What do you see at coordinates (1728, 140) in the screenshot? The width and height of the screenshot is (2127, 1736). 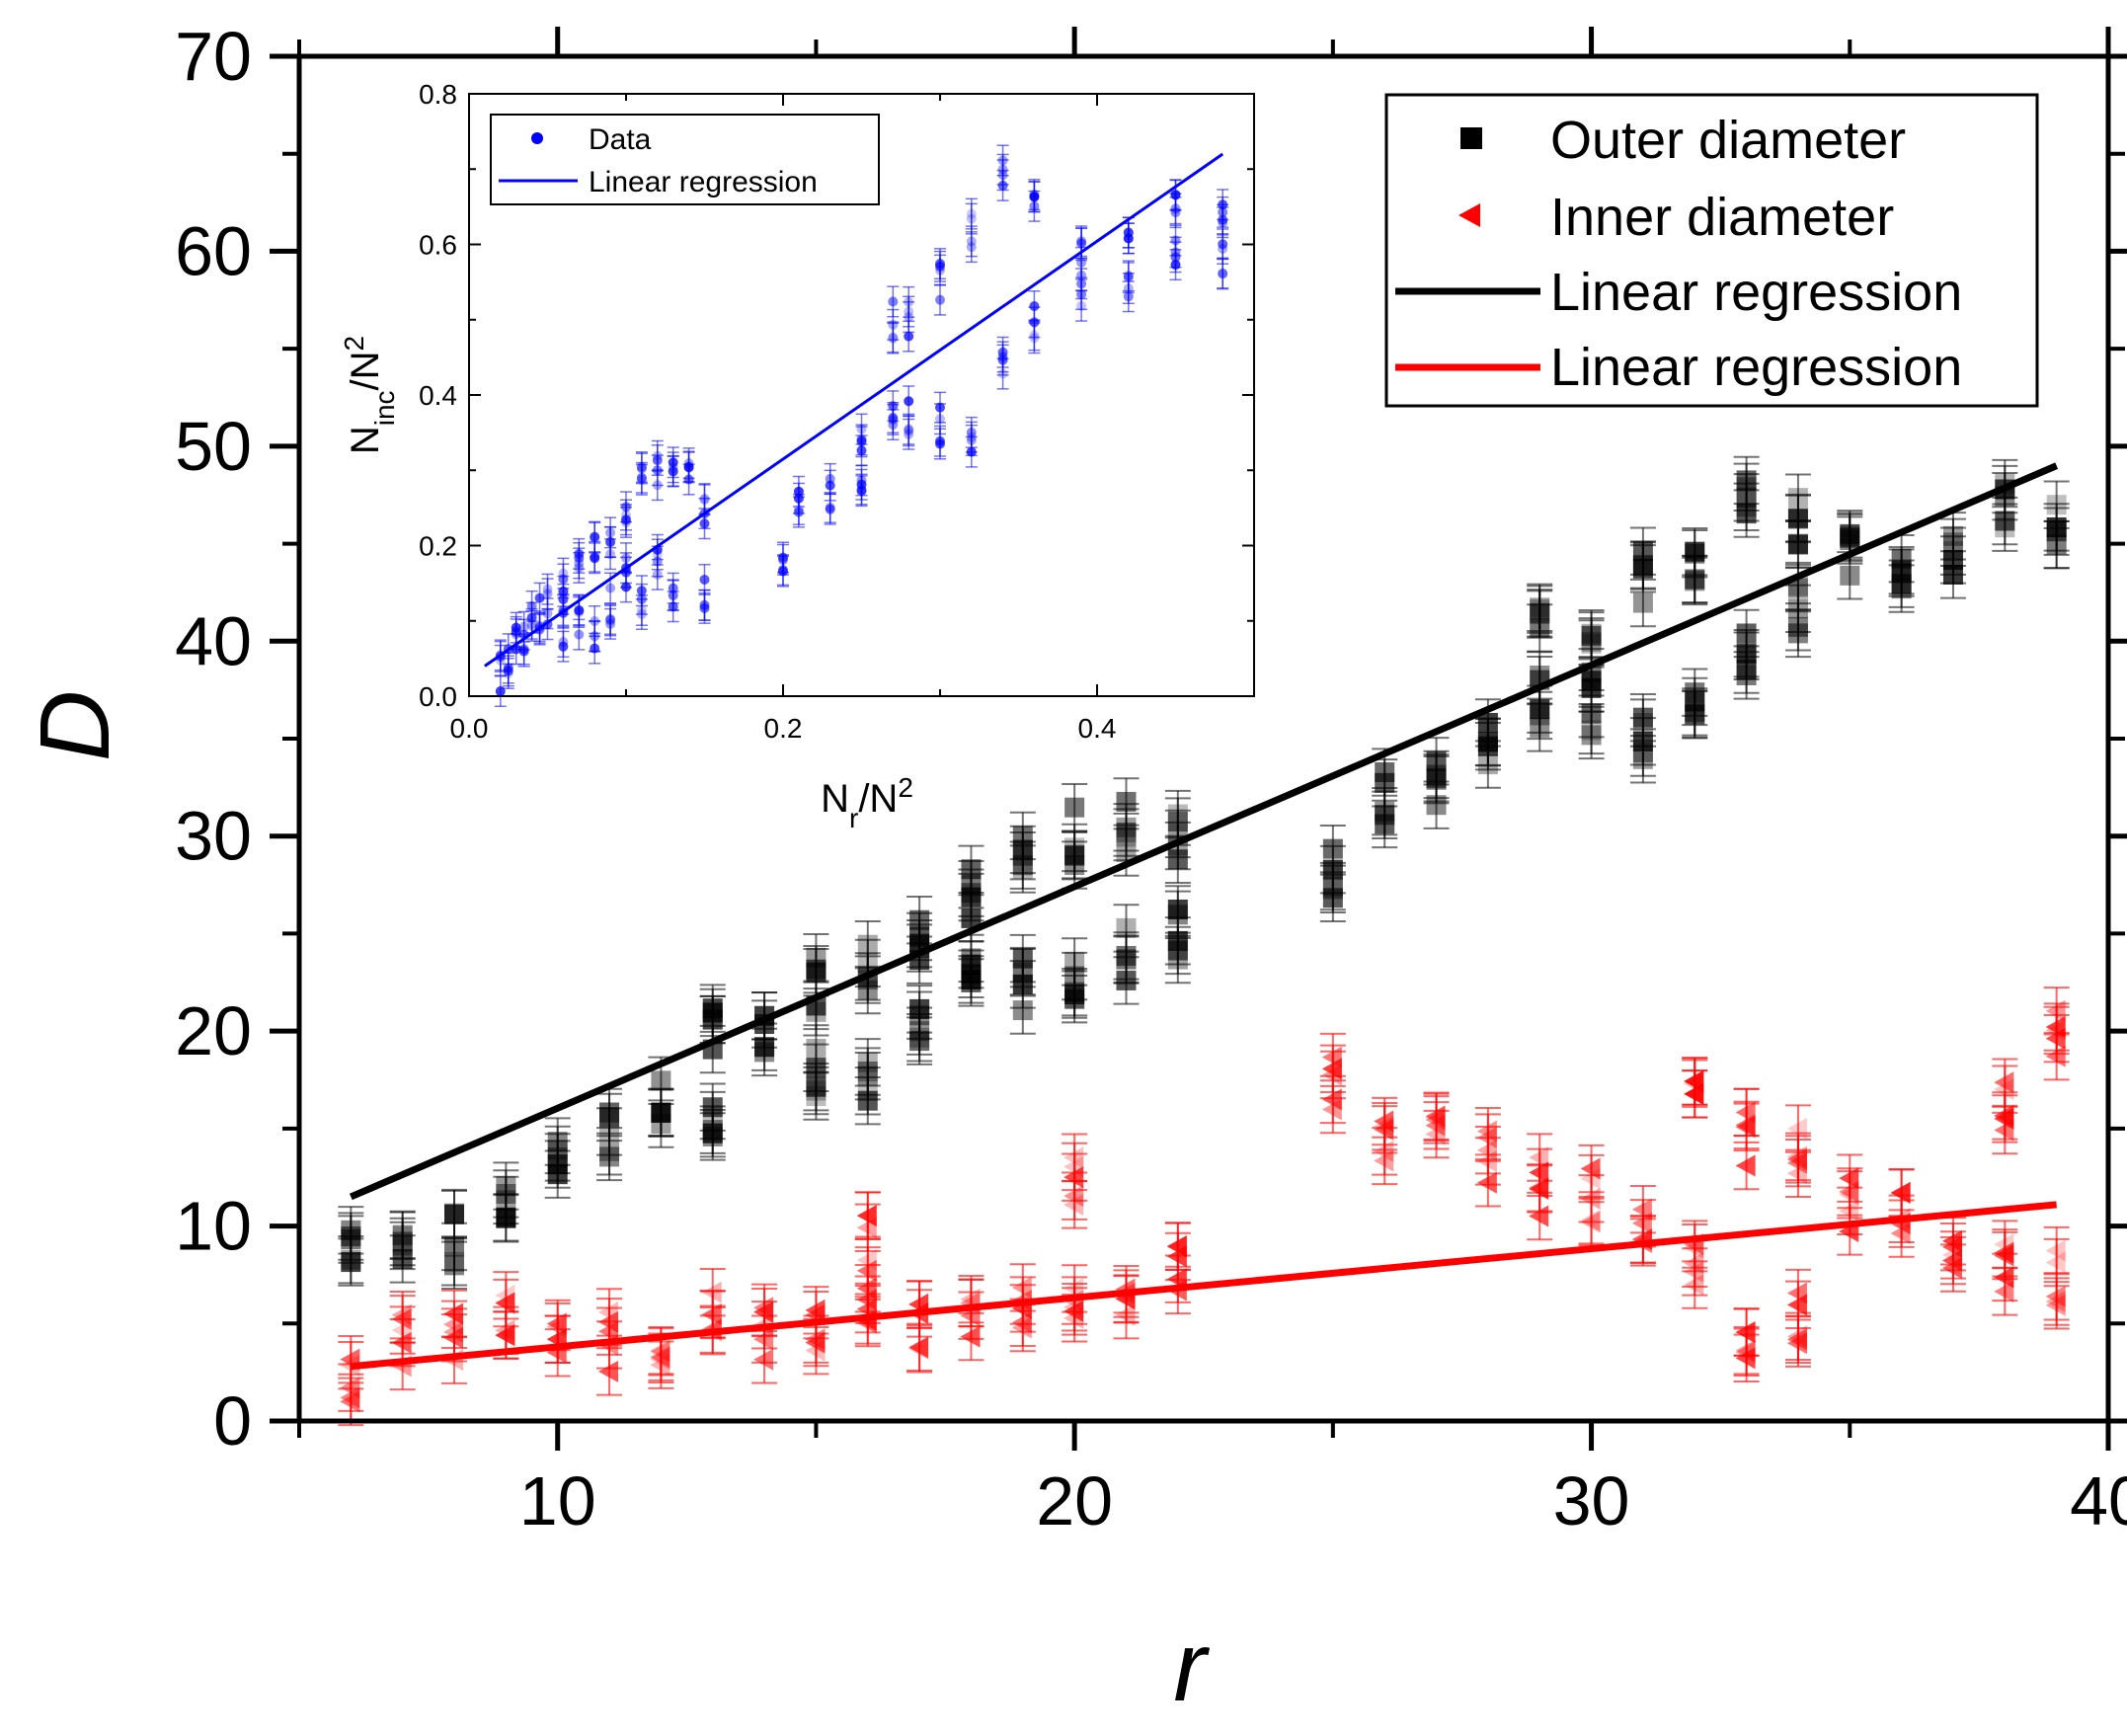 I see `legend-label-outer-diameter: Outer diameter` at bounding box center [1728, 140].